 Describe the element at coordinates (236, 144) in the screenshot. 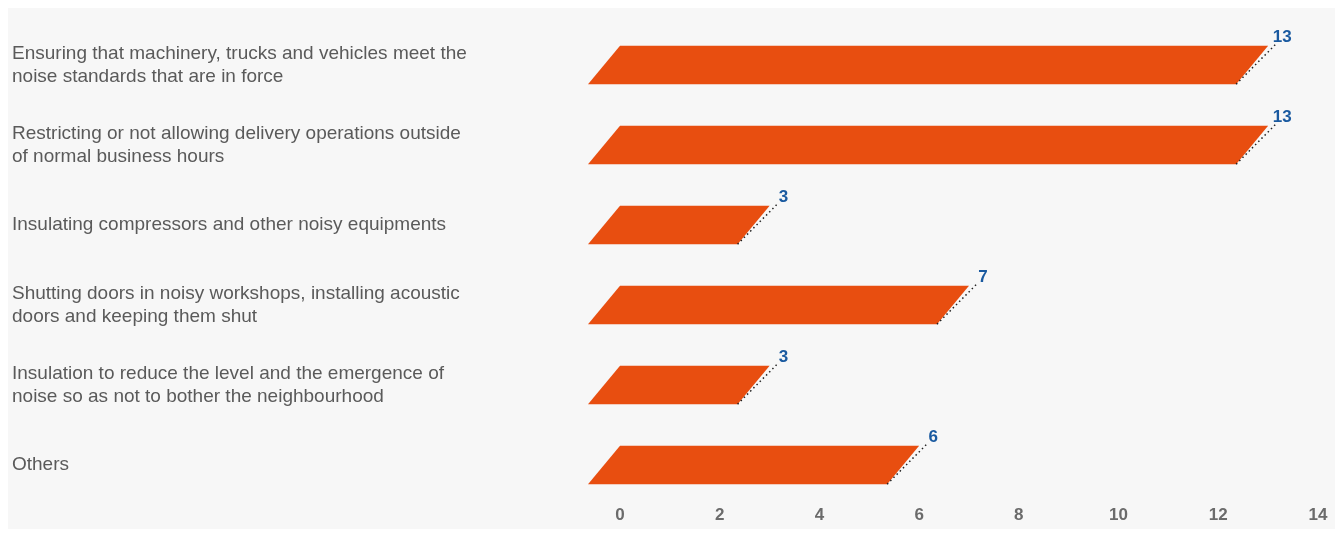

I see `y-tick-label: Restricting or not allowing delivery operations outside of normal business hours` at that location.